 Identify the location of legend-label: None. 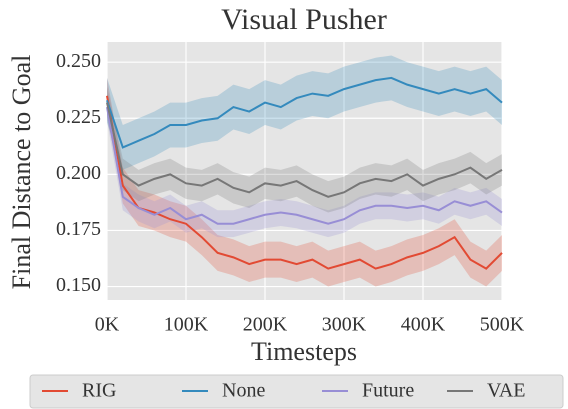
(243, 391).